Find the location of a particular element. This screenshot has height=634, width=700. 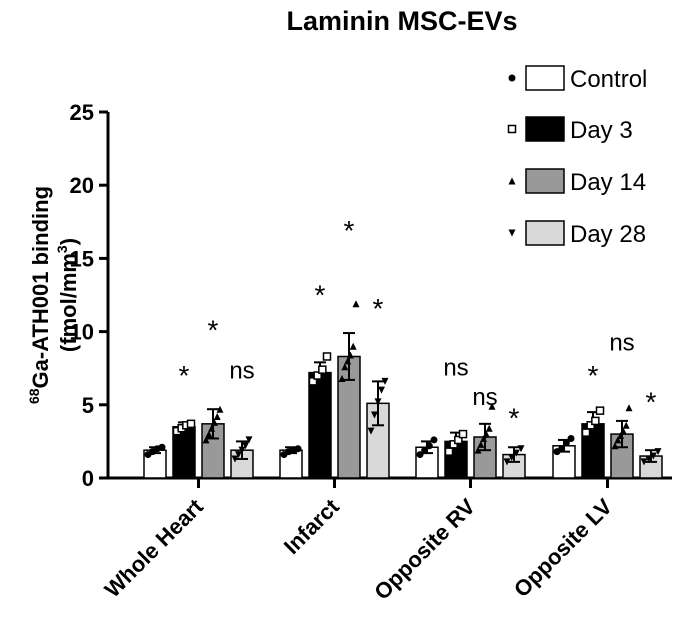

y-tick-label: 0 is located at coordinates (88, 478).